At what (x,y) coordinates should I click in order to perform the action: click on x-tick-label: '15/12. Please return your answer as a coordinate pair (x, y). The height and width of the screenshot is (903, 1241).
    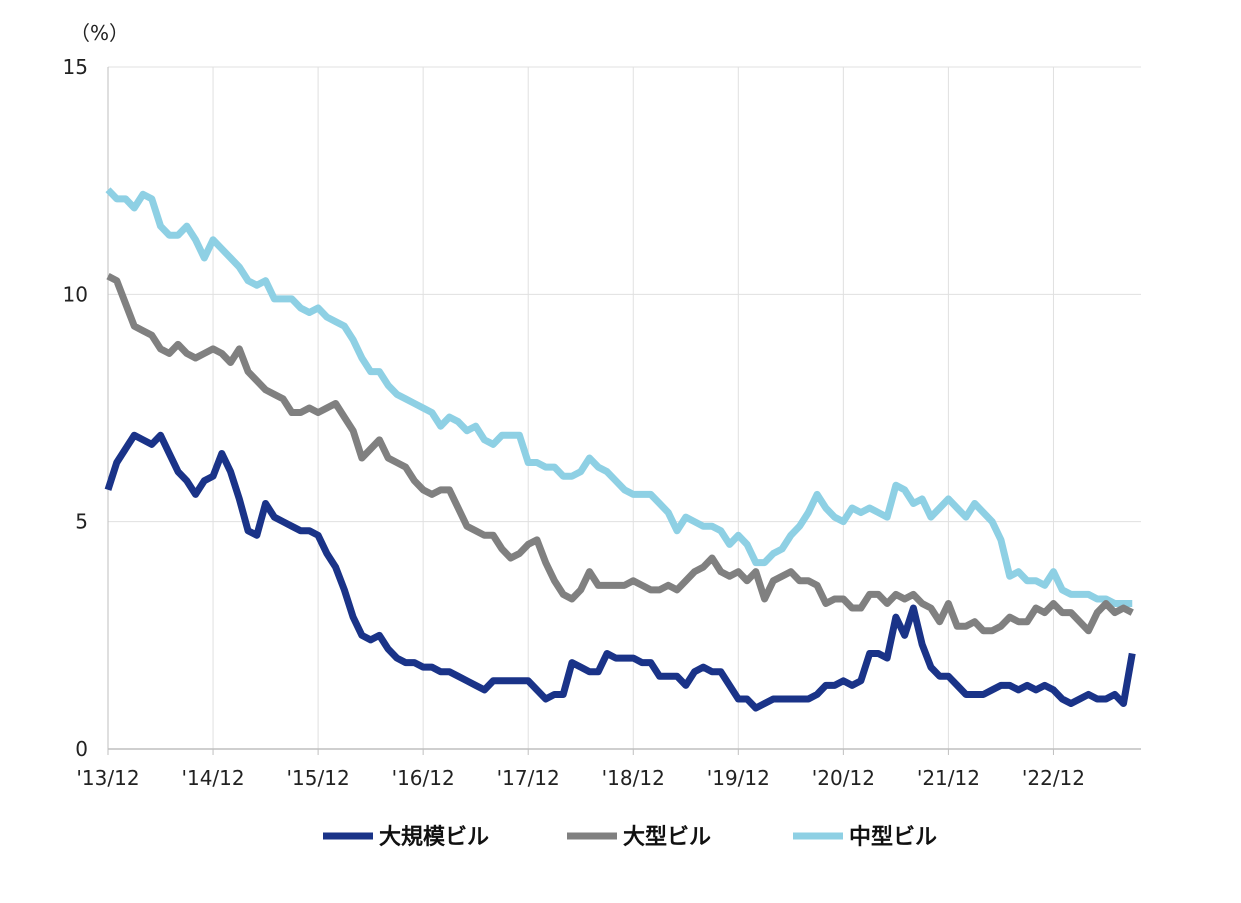
    Looking at the image, I should click on (318, 778).